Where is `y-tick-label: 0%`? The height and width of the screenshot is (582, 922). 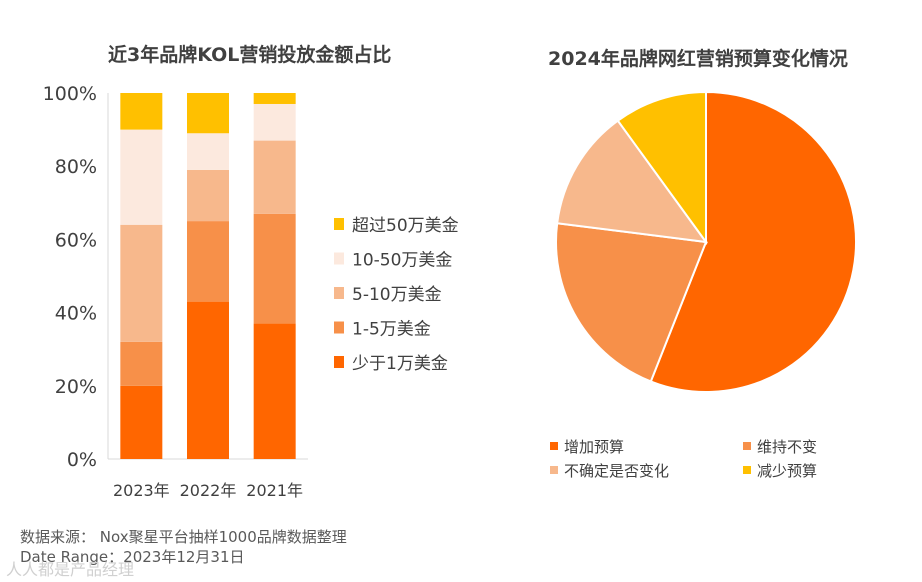 y-tick-label: 0% is located at coordinates (82, 460).